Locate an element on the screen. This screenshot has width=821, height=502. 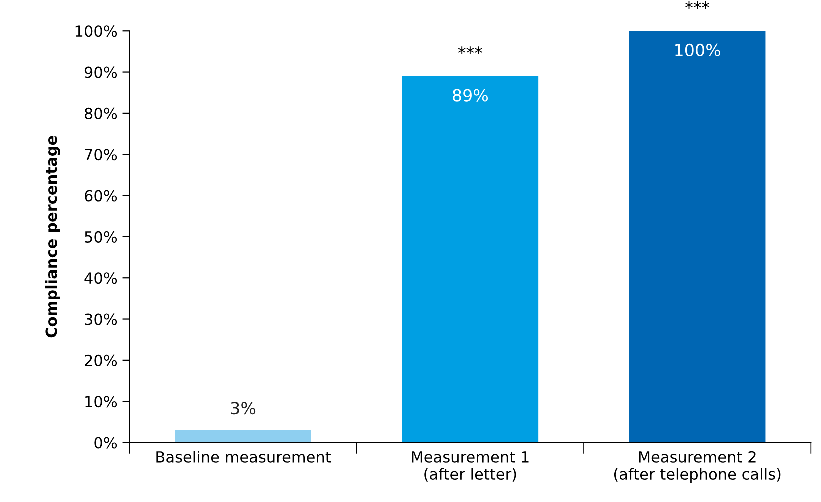
y-tick-label: 90% is located at coordinates (101, 72).